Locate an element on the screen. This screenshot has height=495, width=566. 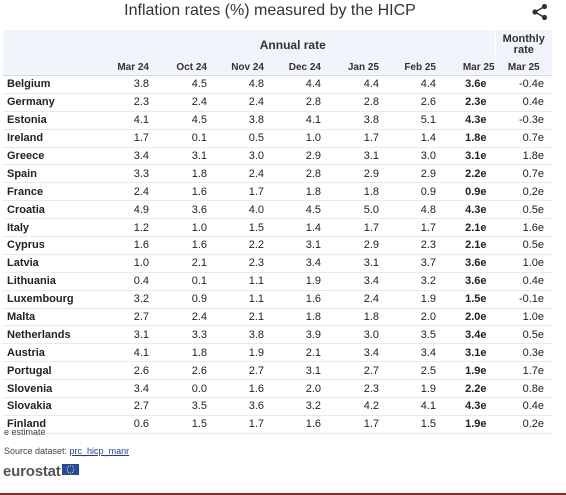
data-cell: 0.5 is located at coordinates (235, 138).